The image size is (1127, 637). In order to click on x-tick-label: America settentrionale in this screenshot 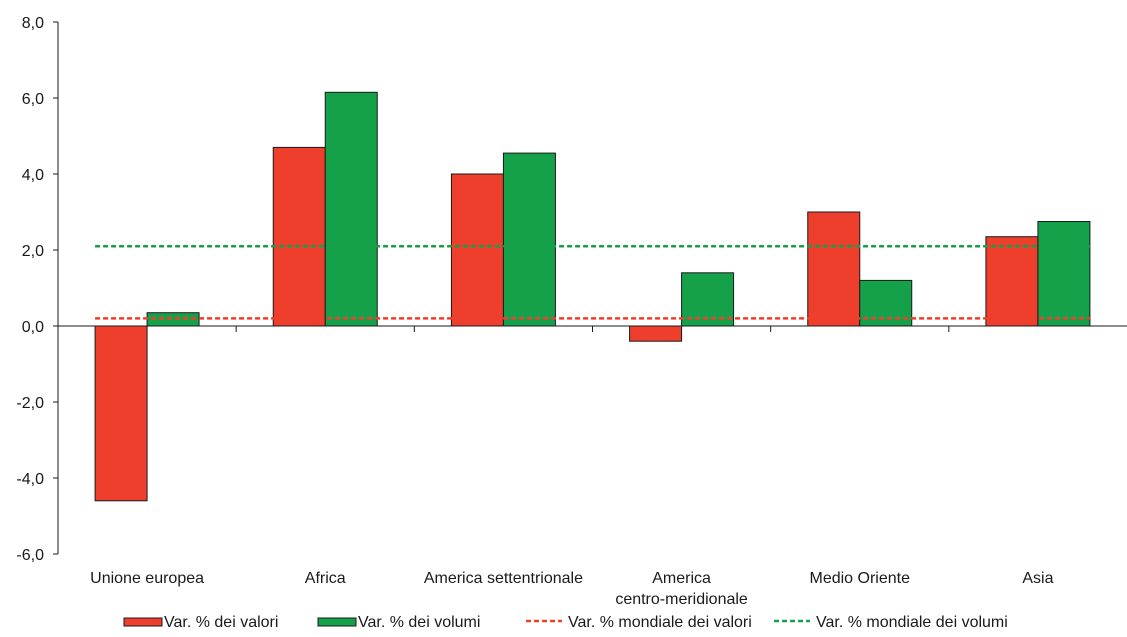, I will do `click(503, 578)`.